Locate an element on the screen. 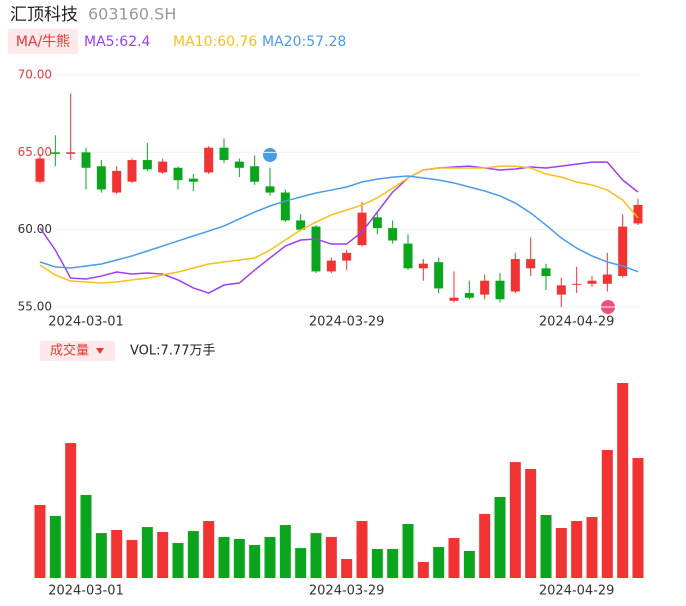 This screenshot has height=606, width=686. x-tick-label: 2024-03-01 is located at coordinates (86, 322).